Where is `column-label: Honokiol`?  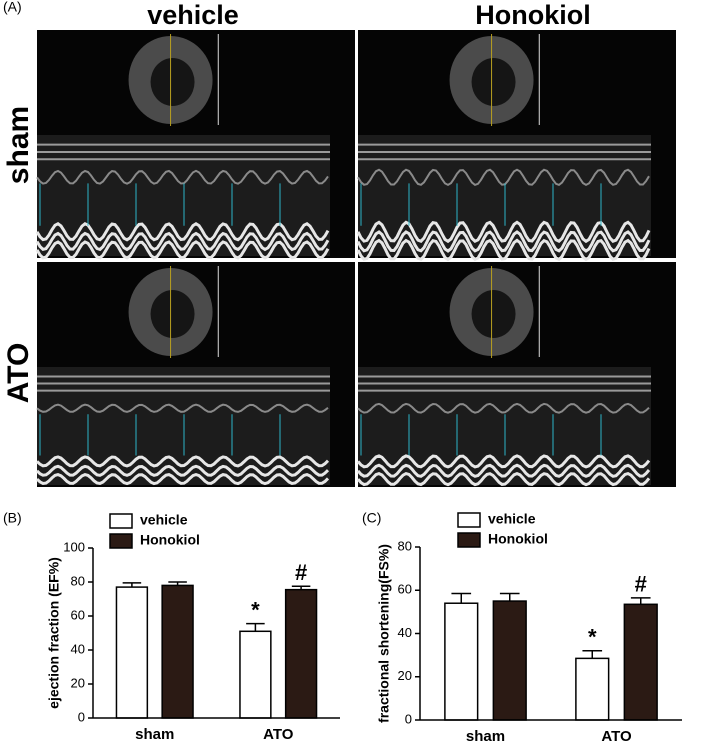 column-label: Honokiol is located at coordinates (533, 15).